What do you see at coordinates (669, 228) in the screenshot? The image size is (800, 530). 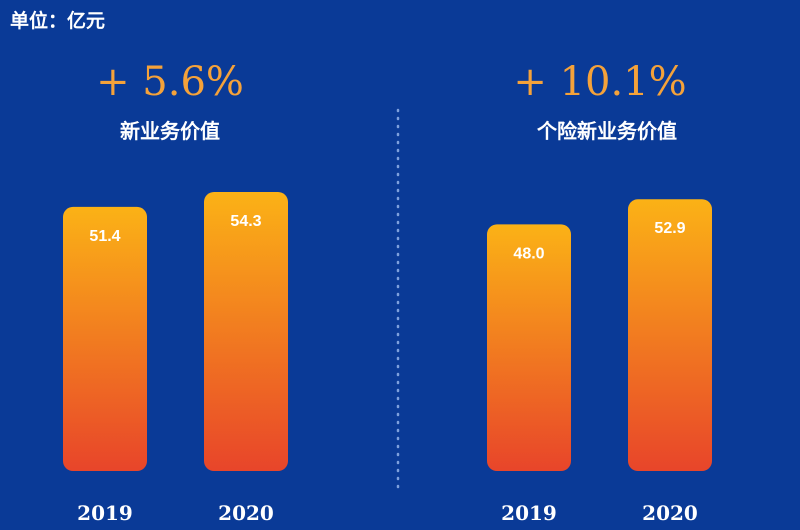 I see `bar-value-label: 52.9` at bounding box center [669, 228].